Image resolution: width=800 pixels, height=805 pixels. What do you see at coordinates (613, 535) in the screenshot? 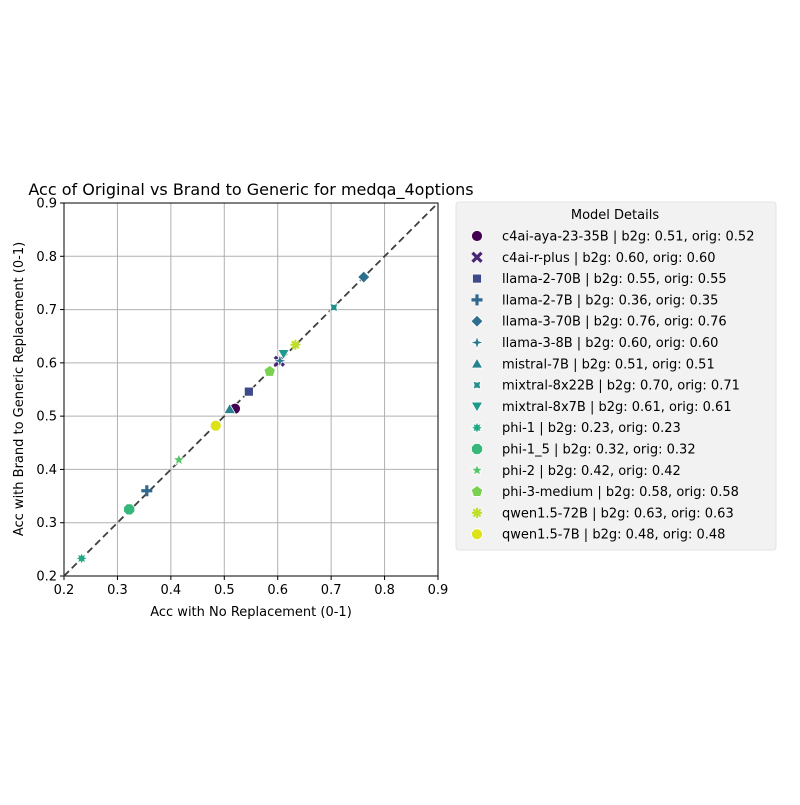
I see `legend-entry-label: qwen1.5-7B | b2g: 0.48, orig: 0.48` at bounding box center [613, 535].